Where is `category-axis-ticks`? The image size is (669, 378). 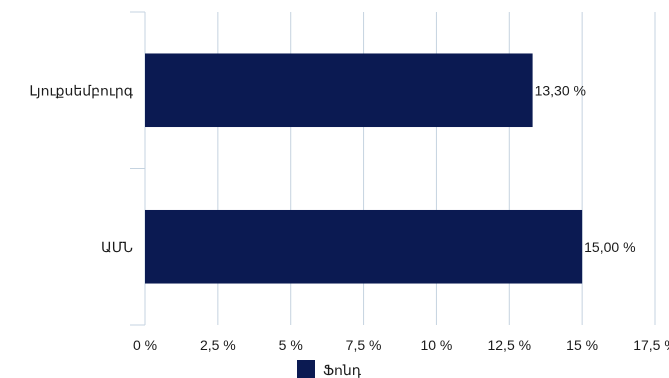 category-axis-ticks is located at coordinates (137, 168).